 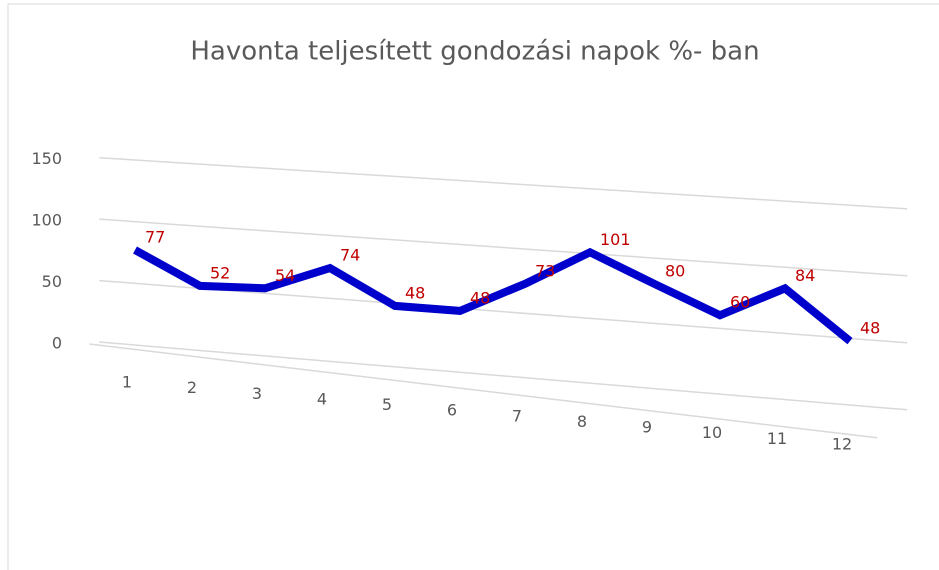 What do you see at coordinates (740, 302) in the screenshot?
I see `data-label: 60` at bounding box center [740, 302].